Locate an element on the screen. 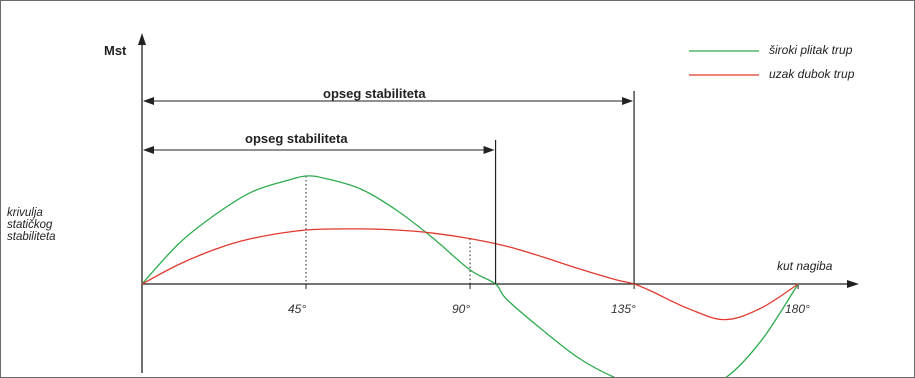  x-tick-label-90: 90° is located at coordinates (461, 309).